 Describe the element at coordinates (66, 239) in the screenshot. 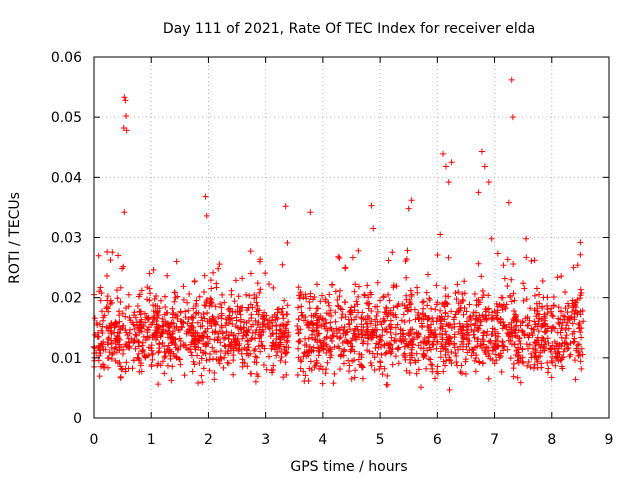

I see `y-tick-label: 0.03` at that location.